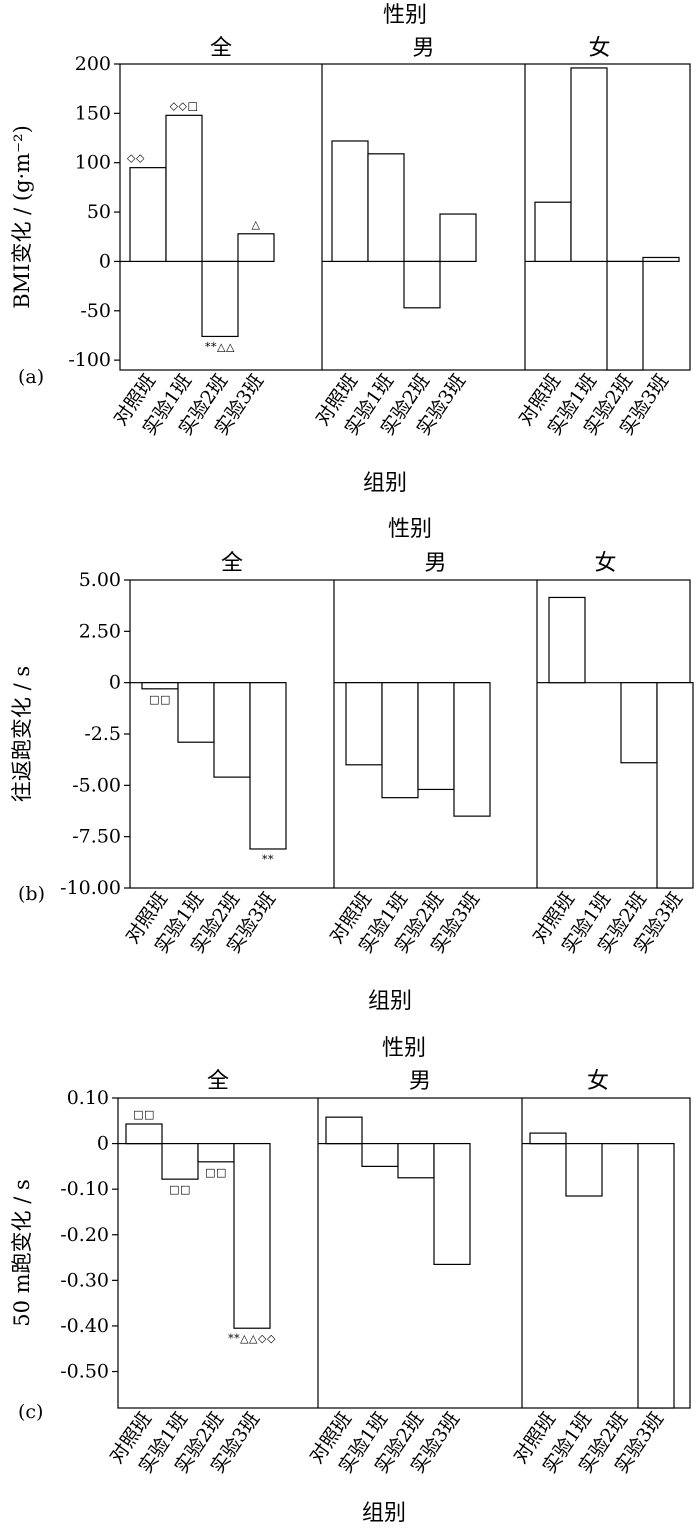  Describe the element at coordinates (84, 1372) in the screenshot. I see `y-tick-label: -0.50` at that location.